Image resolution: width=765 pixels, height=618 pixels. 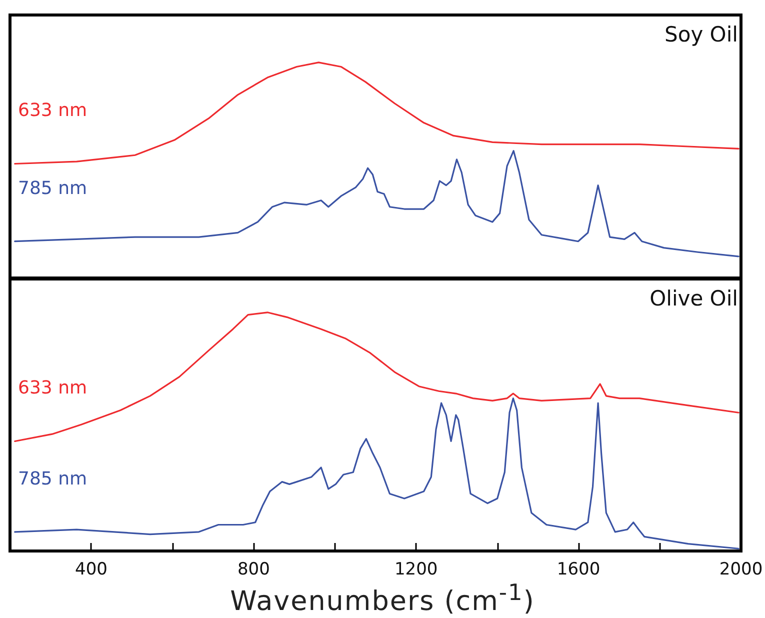 What do you see at coordinates (53, 388) in the screenshot?
I see `series-label: 633 nm` at bounding box center [53, 388].